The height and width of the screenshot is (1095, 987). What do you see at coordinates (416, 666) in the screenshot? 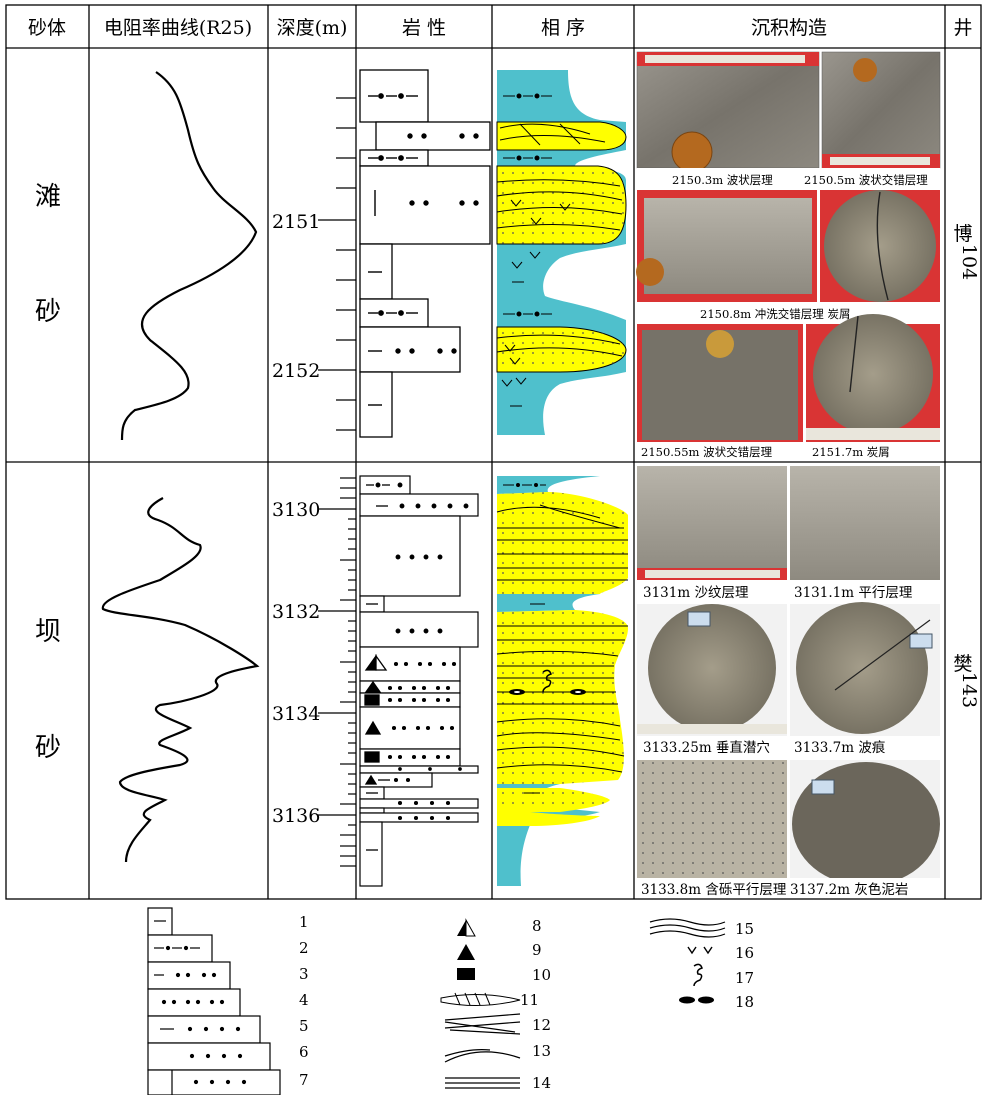
I see `lower-lithology-symbols` at bounding box center [416, 666].